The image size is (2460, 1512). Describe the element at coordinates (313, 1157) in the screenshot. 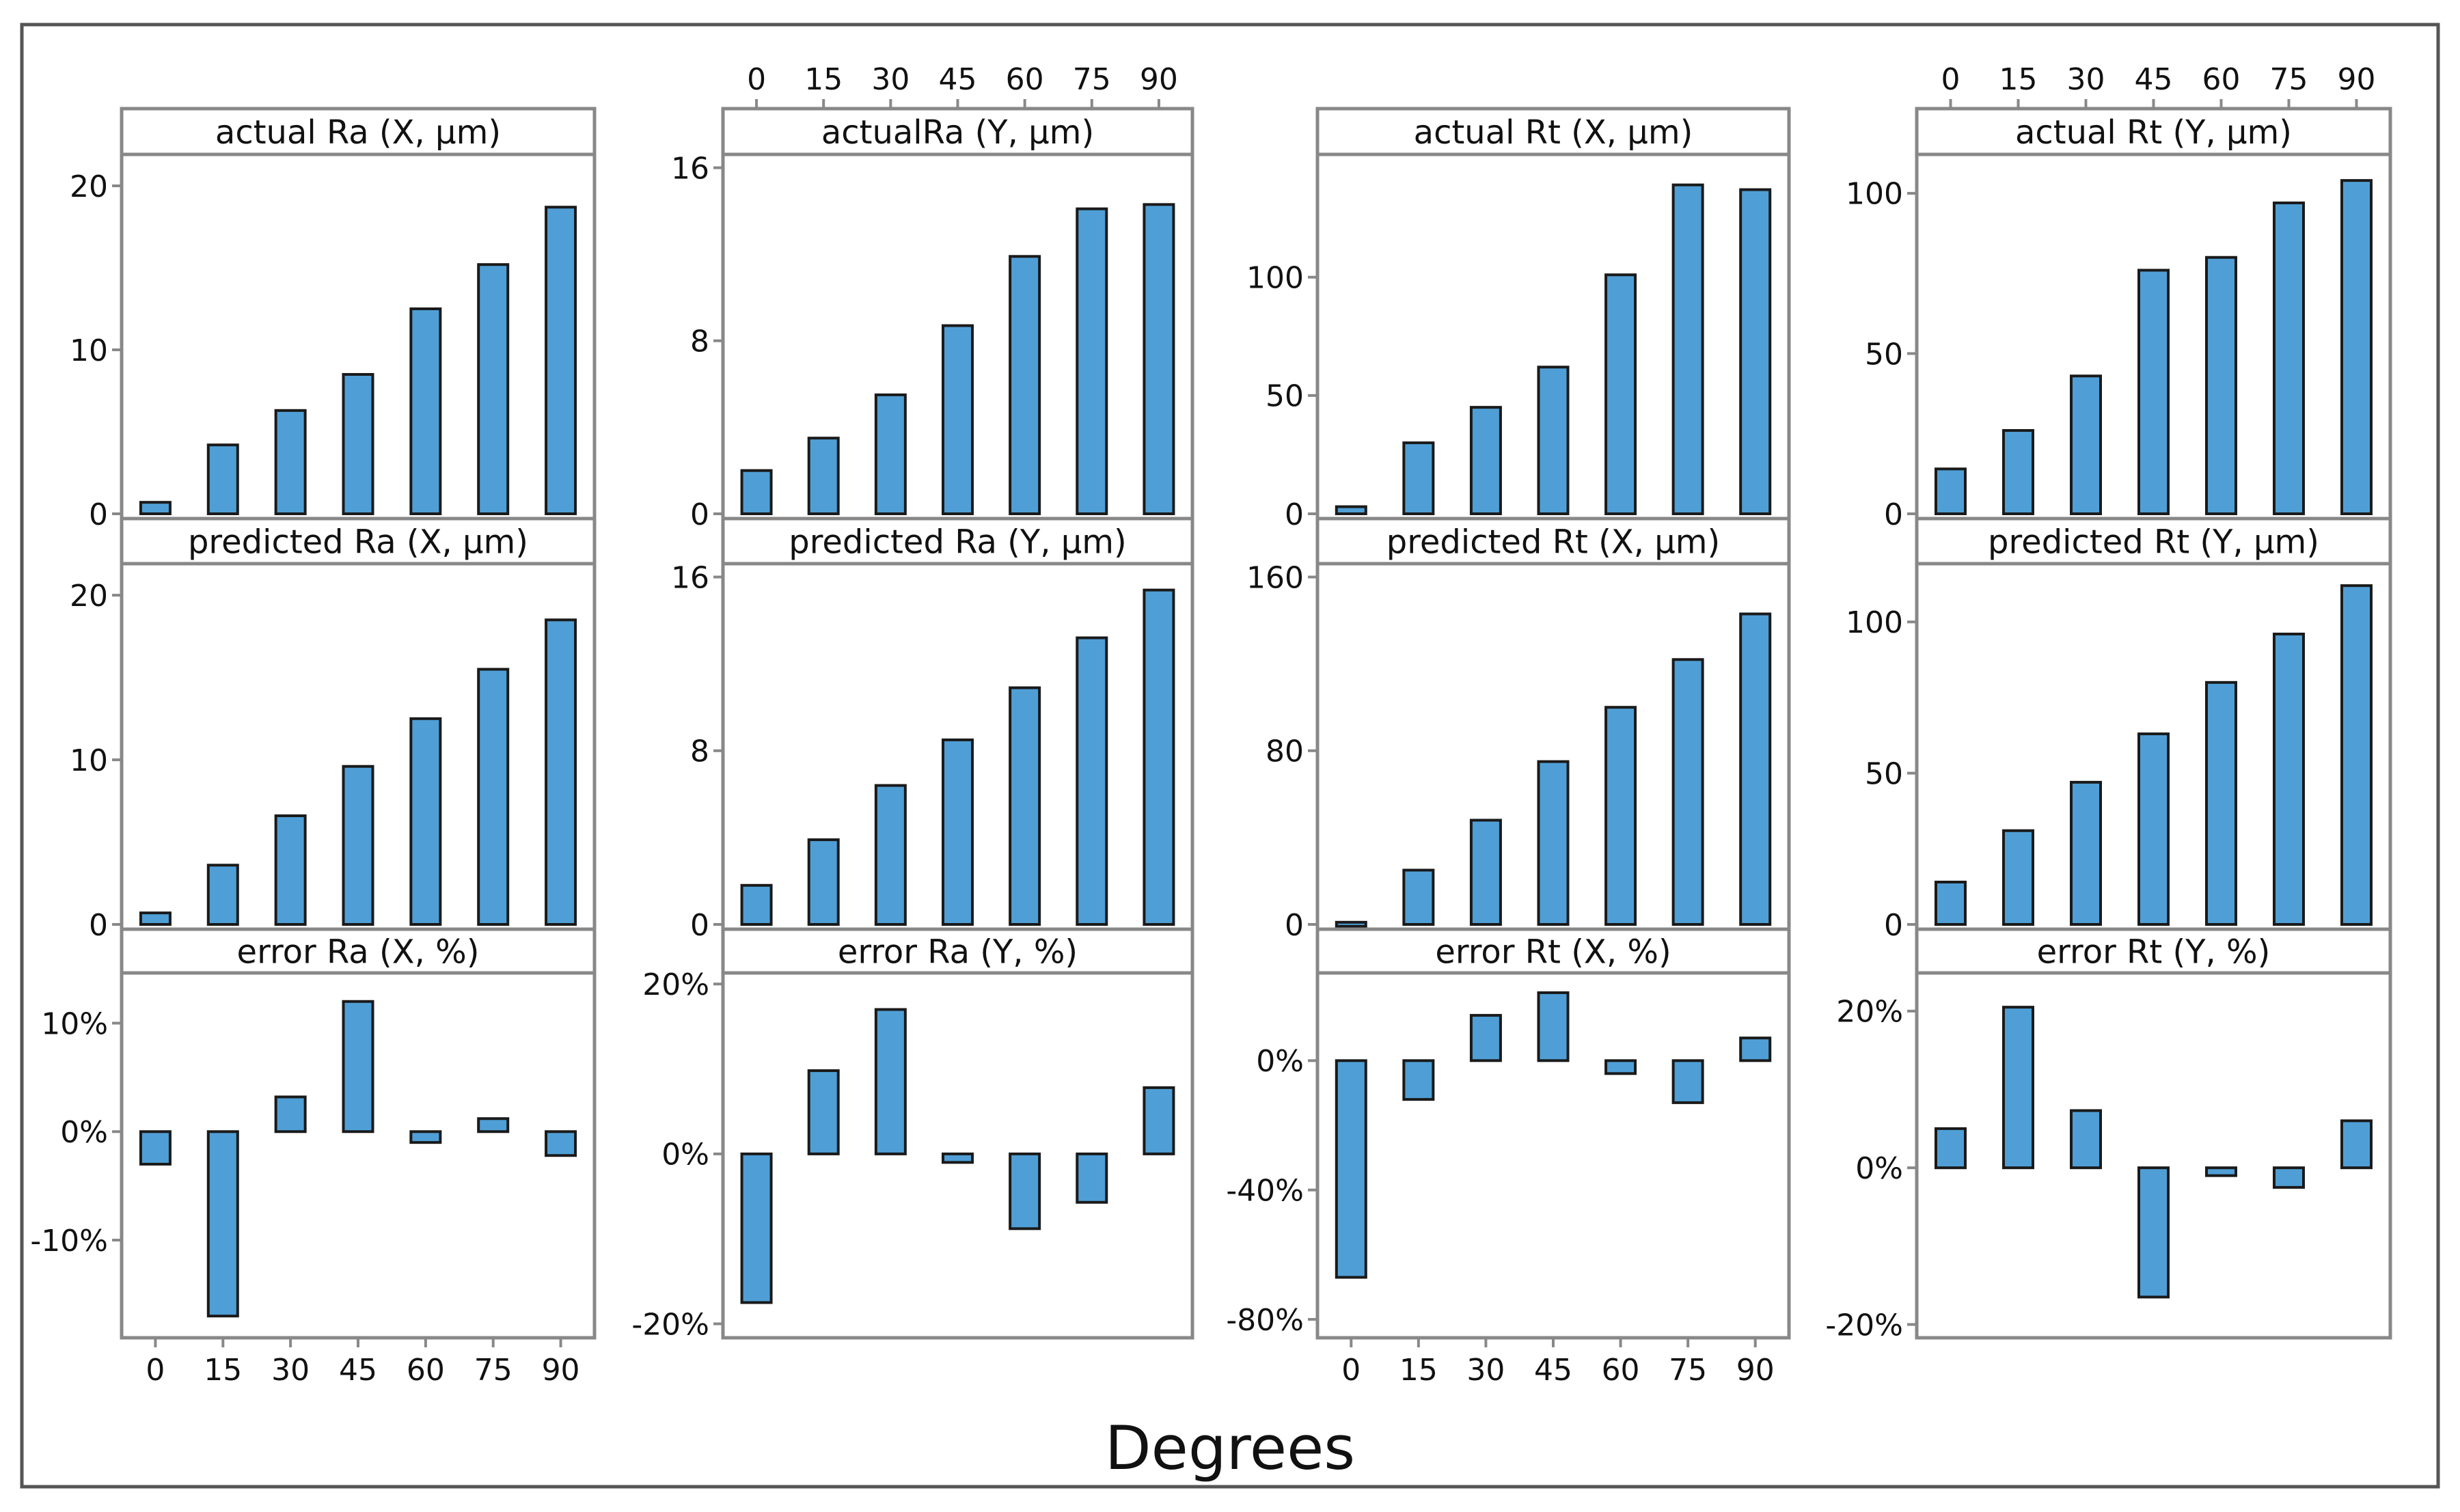

I see `panel-r3-c1: error Ra (X, %) 10% 0% -10% 0 15 30 45 60 75 90` at that location.